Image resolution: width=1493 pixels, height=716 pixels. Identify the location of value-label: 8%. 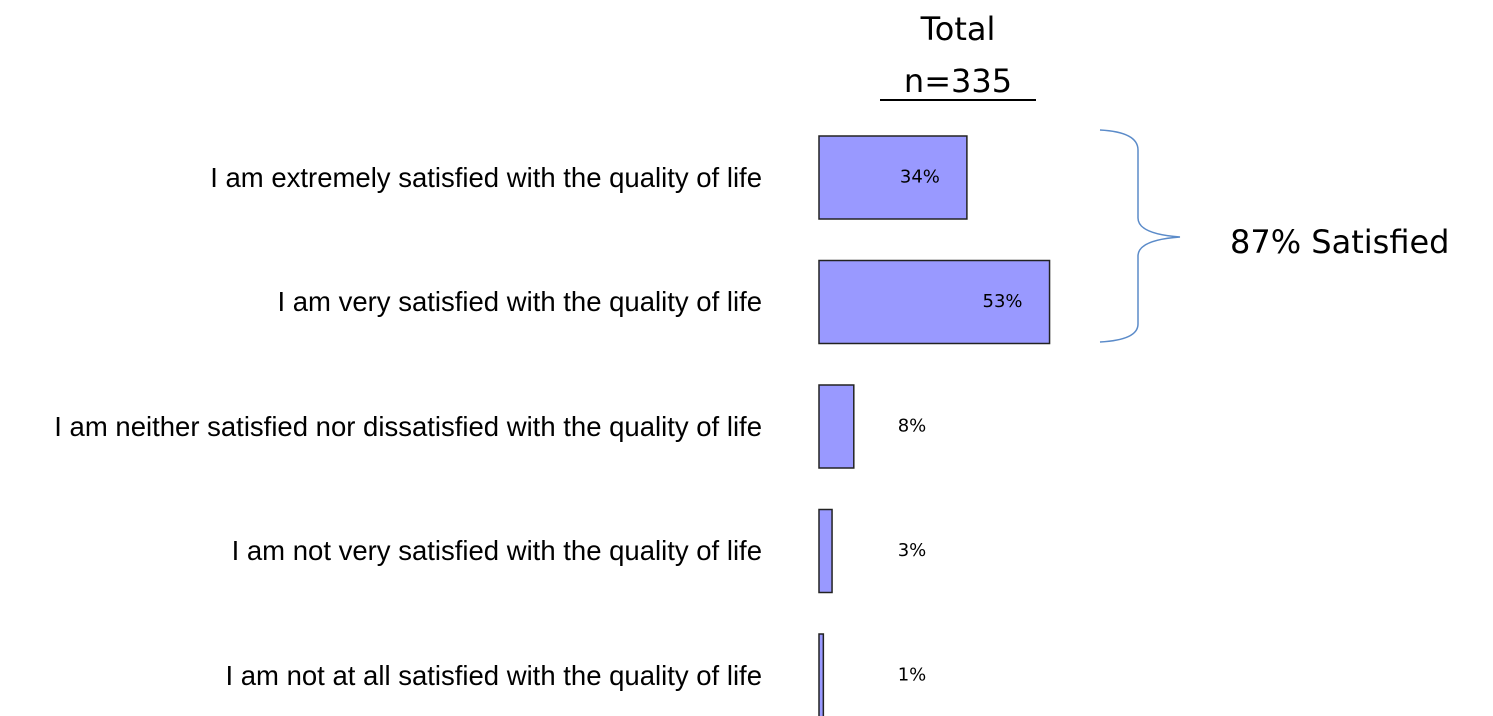
(912, 426).